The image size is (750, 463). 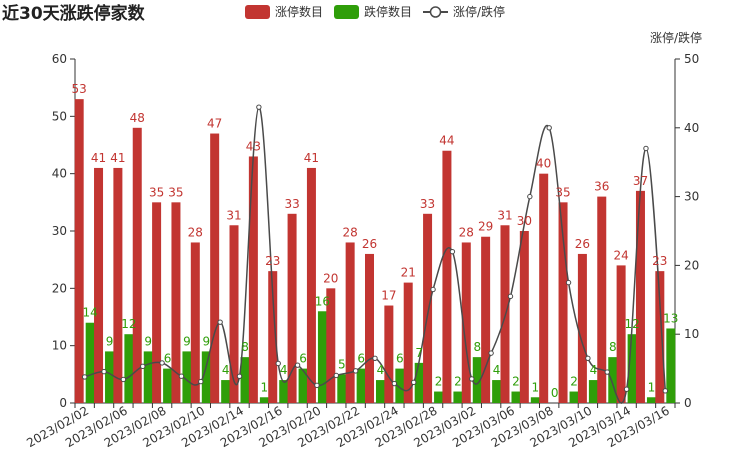 What do you see at coordinates (485, 227) in the screenshot?
I see `limit-up-value-label: 29` at bounding box center [485, 227].